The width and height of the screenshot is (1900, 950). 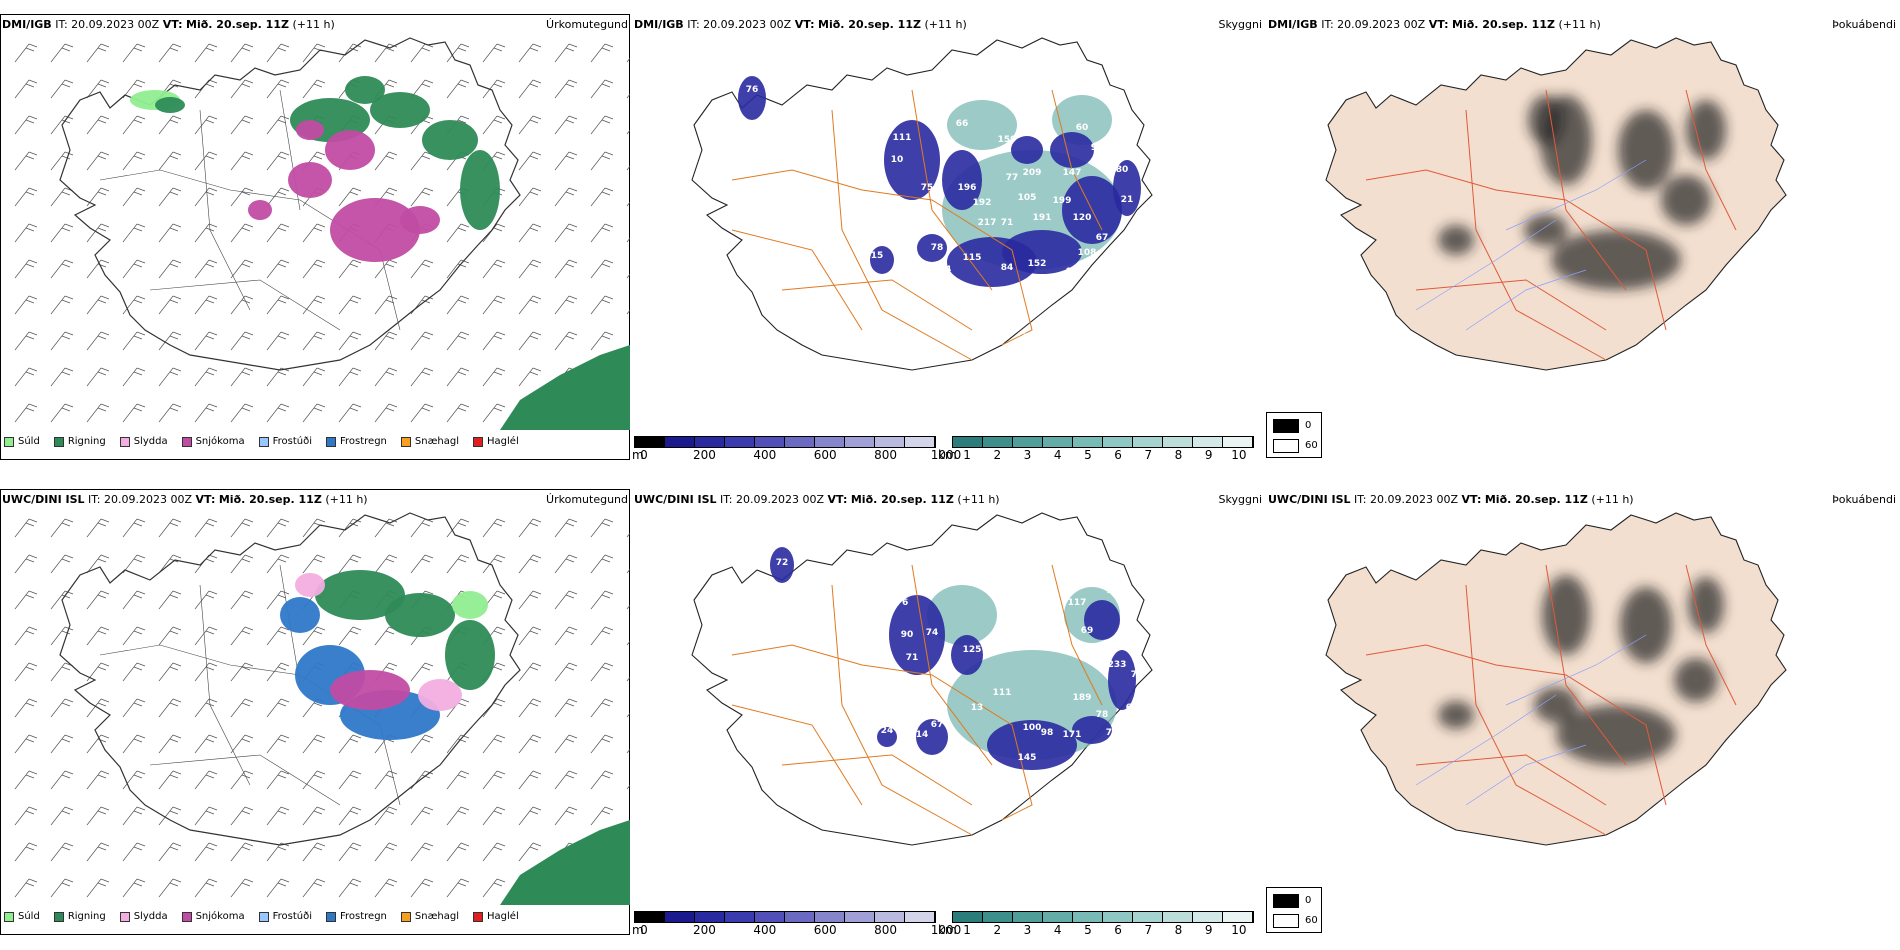 I want to click on colorbar-tick: 3, so click(x=1027, y=455).